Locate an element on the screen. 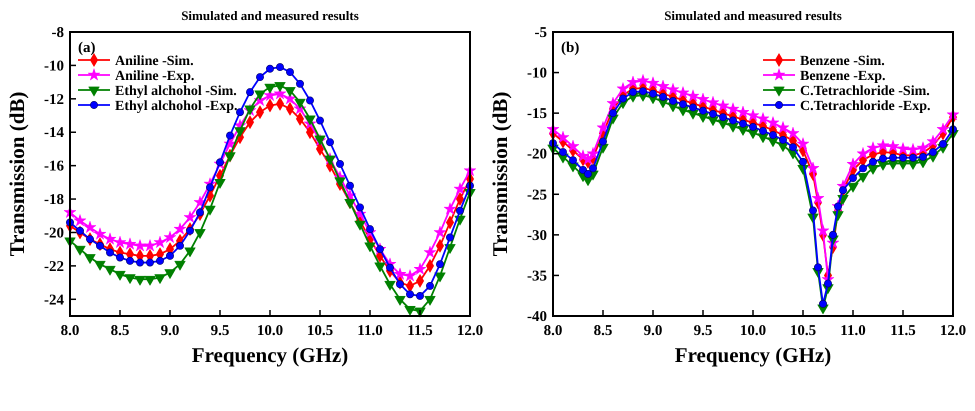 The width and height of the screenshot is (975, 411). y-tick-label: -24 is located at coordinates (54, 300).